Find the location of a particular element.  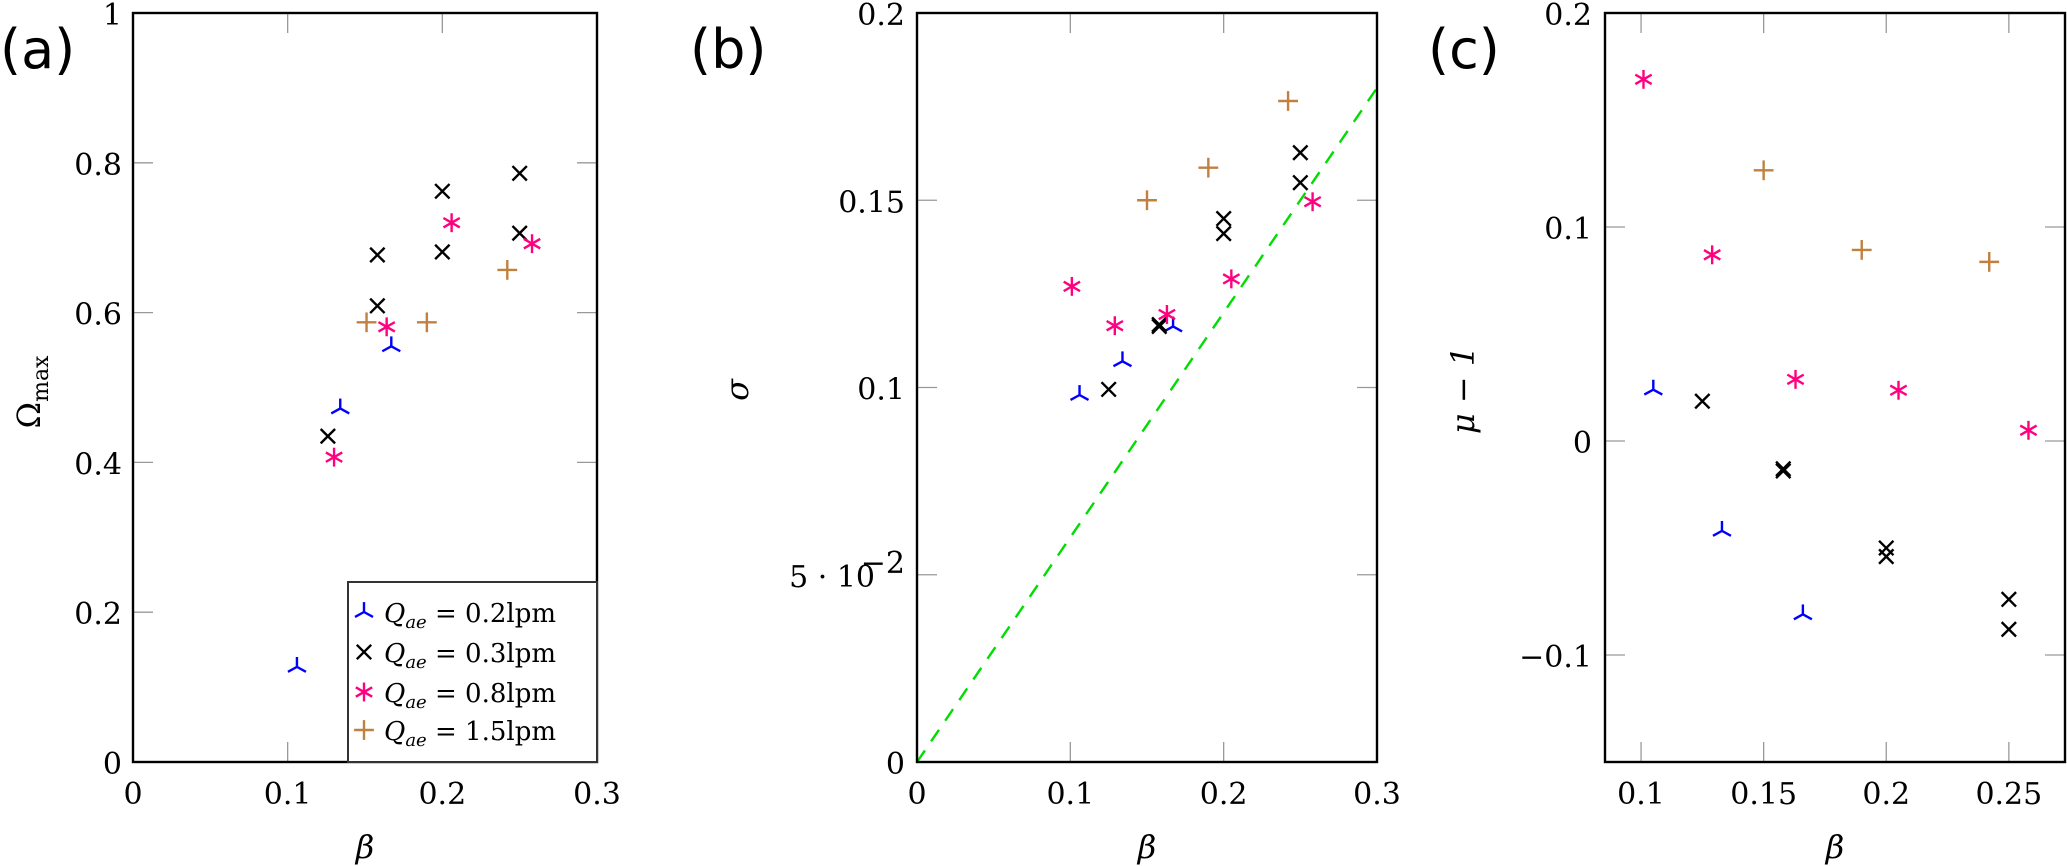

panel-c-ylabel: μ − 1 is located at coordinates (1463, 390).